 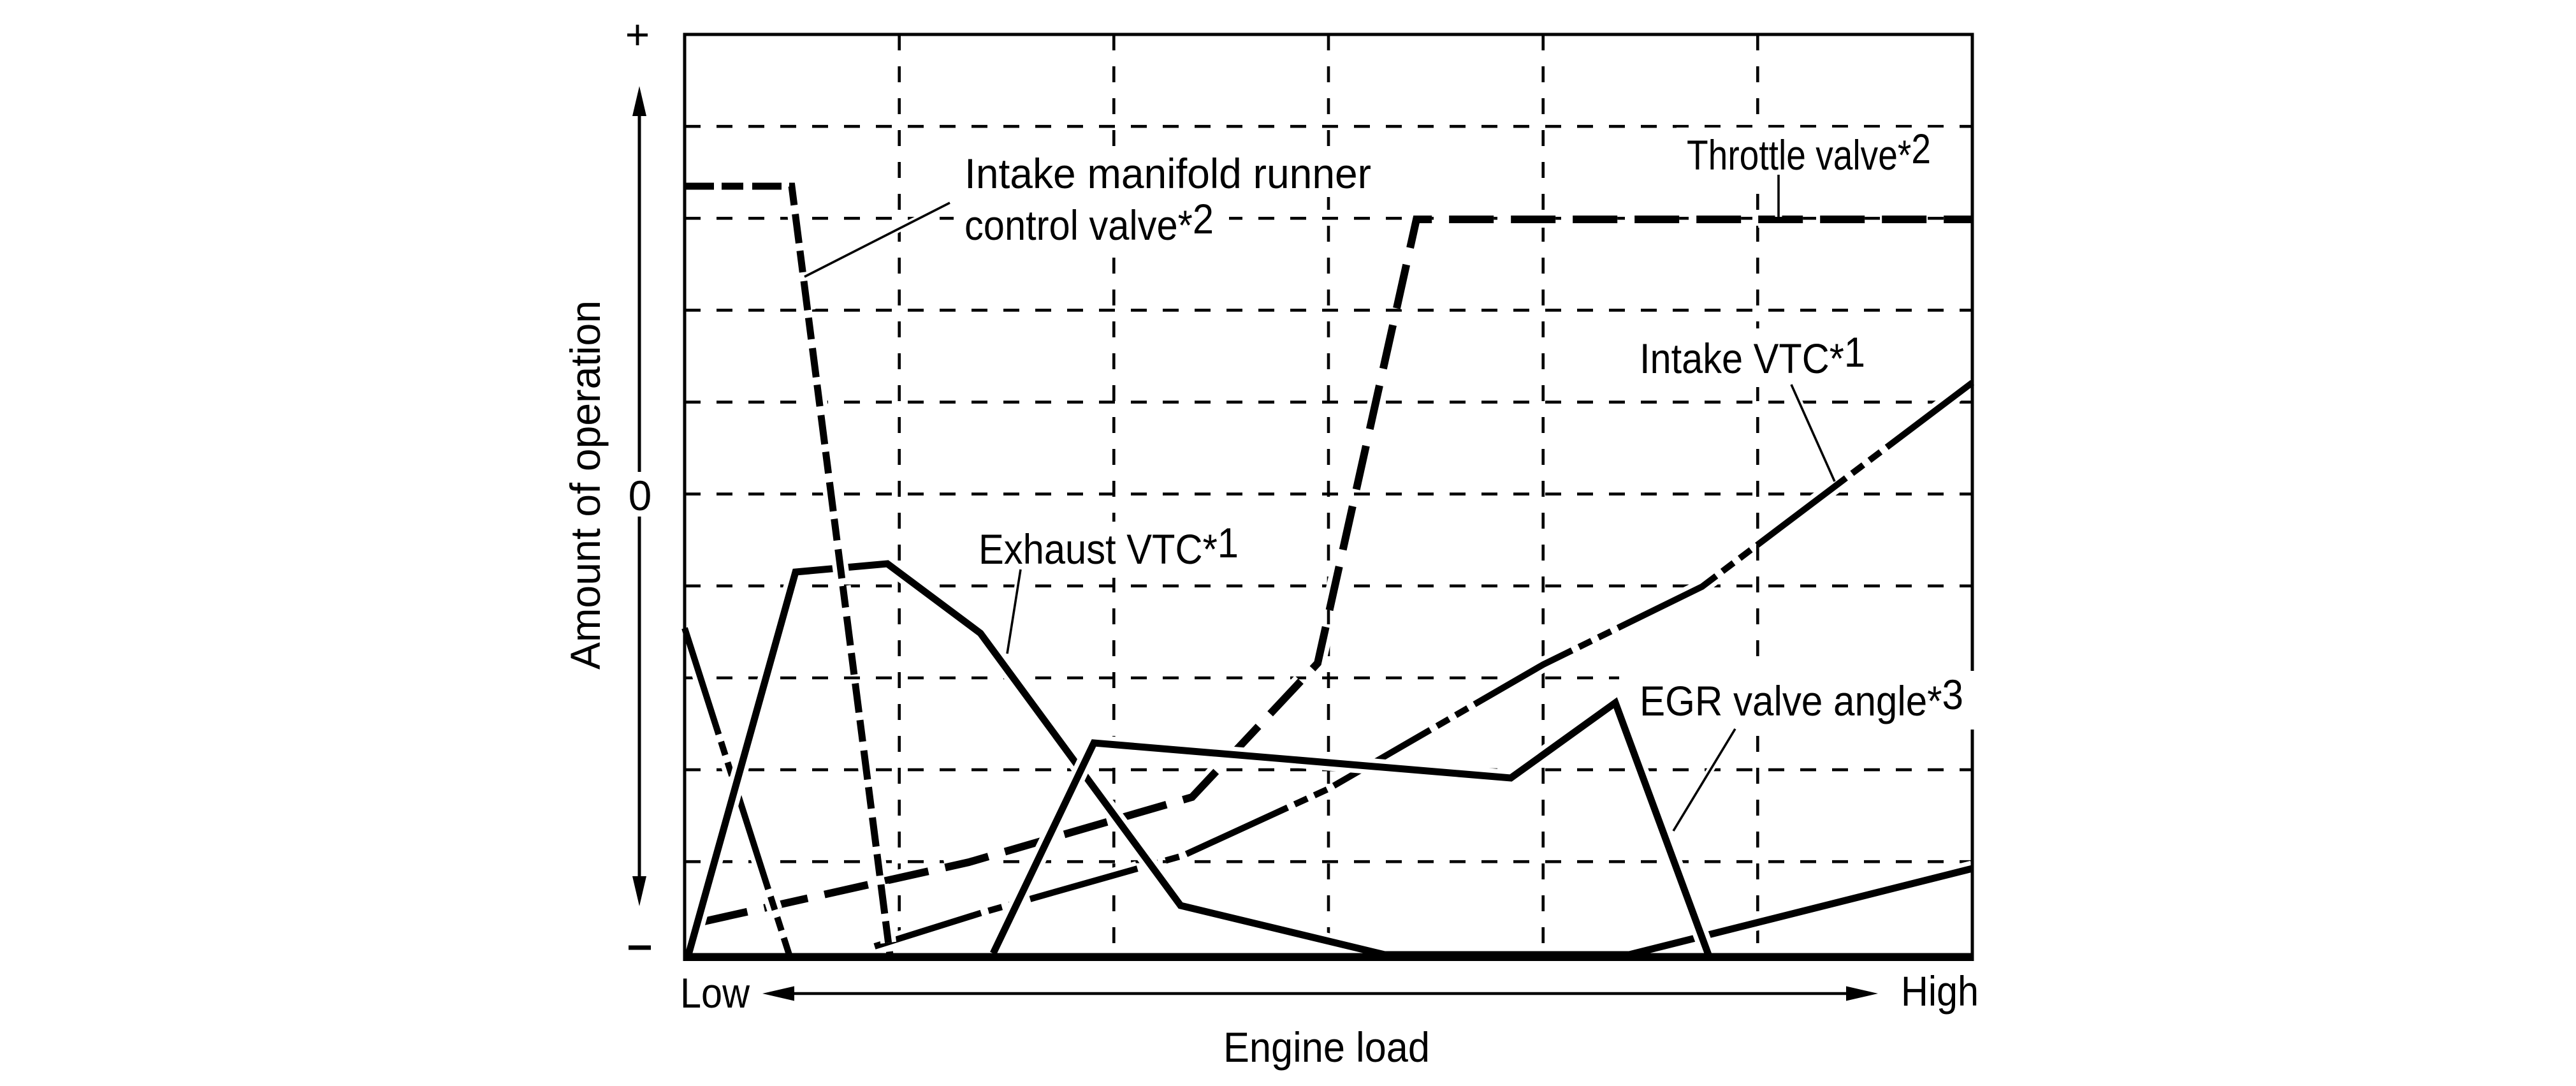 I want to click on svg-text: Engine load, so click(x=1326, y=1047).